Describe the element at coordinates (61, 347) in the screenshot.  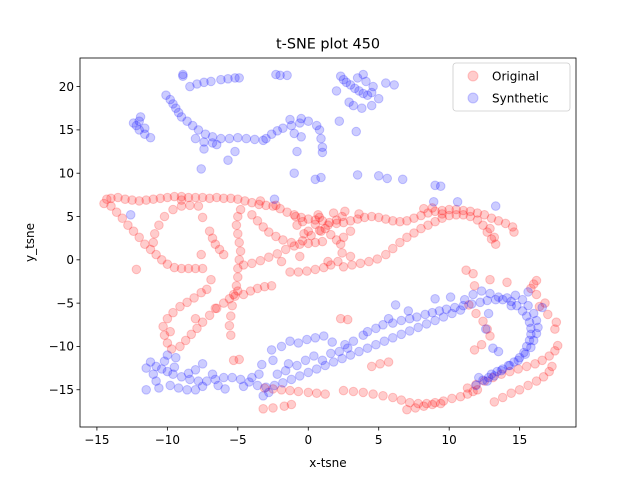
I see `y-tick-label: −10` at that location.